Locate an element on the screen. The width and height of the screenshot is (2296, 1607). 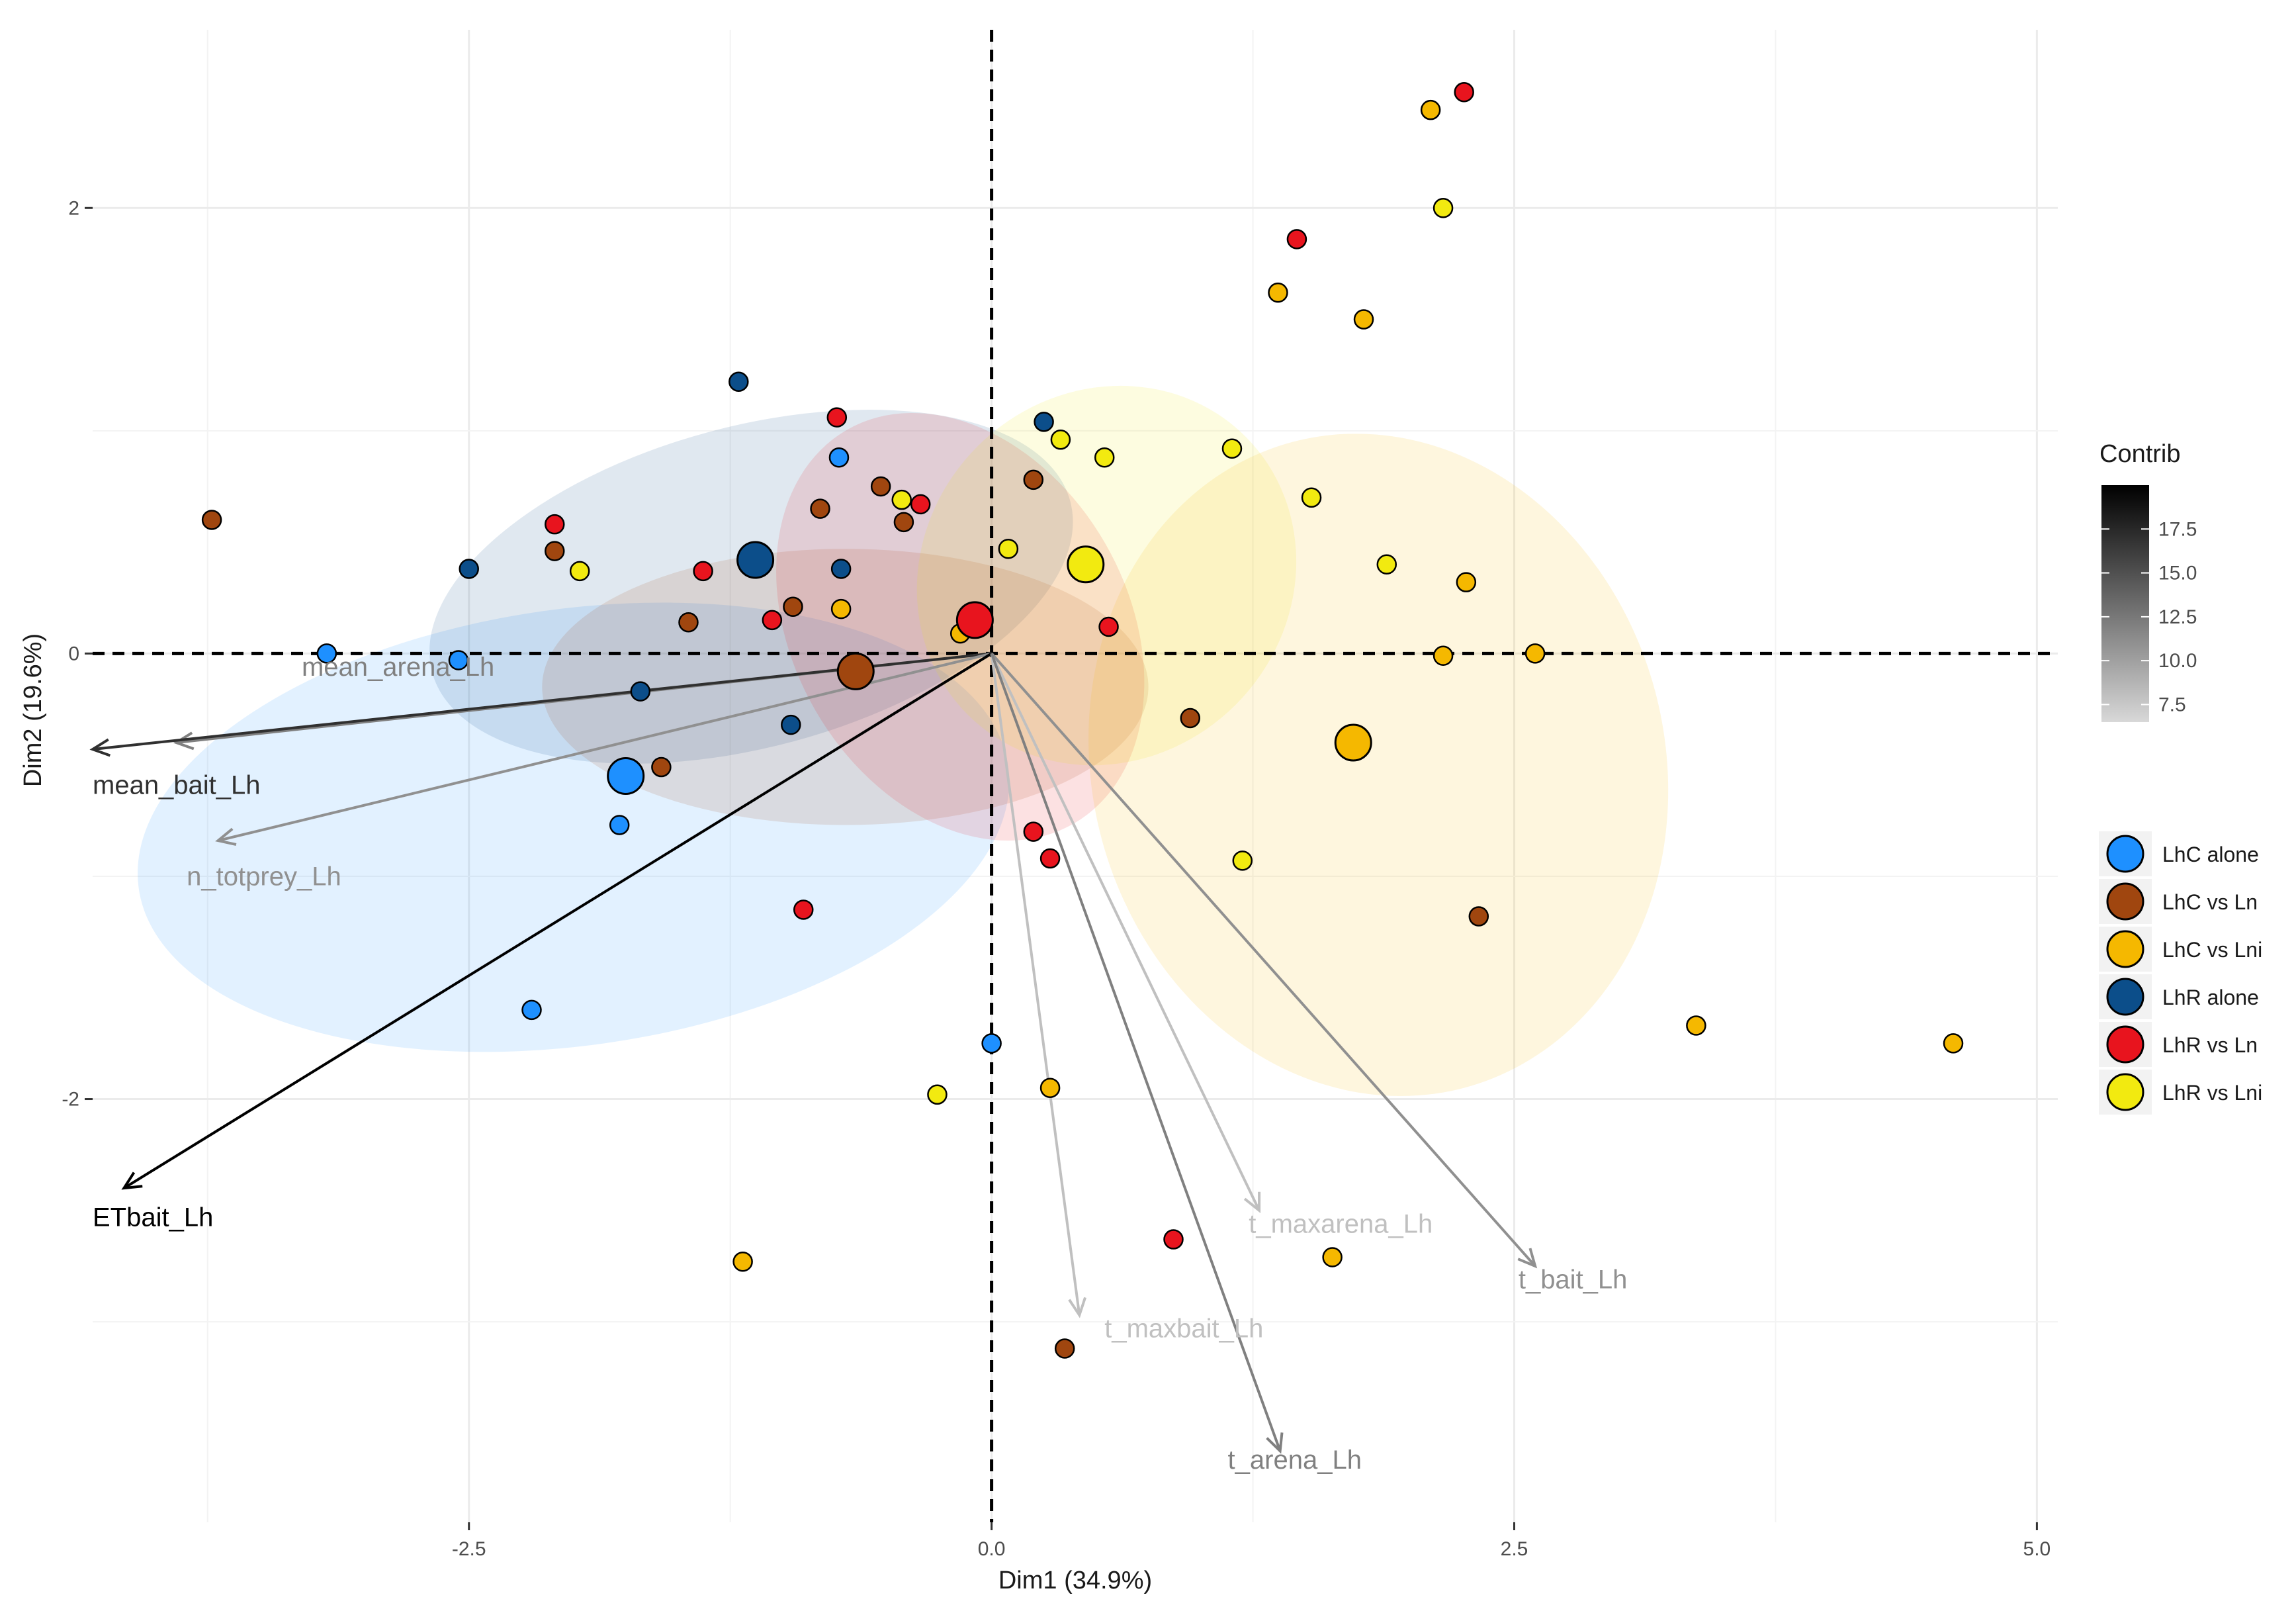
colorbar-tick-label: 15.0 is located at coordinates (2177, 573).